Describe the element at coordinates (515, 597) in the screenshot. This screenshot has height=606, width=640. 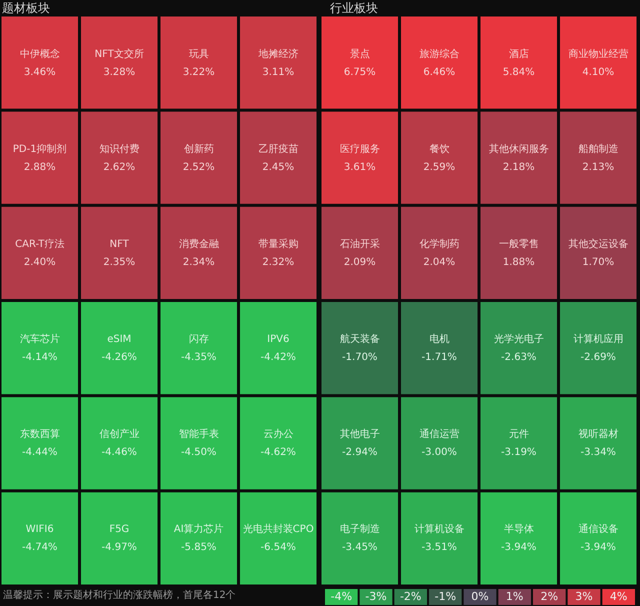
I see `data-label: 1%` at that location.